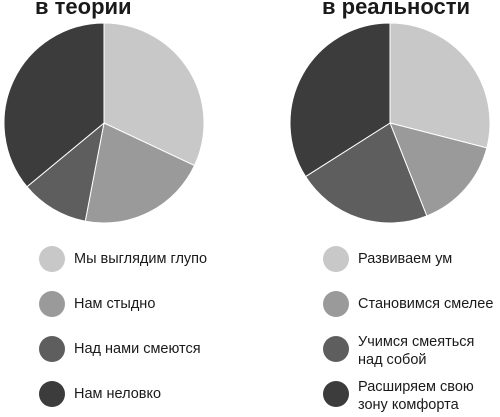 Image resolution: width=500 pixels, height=417 pixels. I want to click on legend-item: Учимся смеяться над собой, so click(411, 351).